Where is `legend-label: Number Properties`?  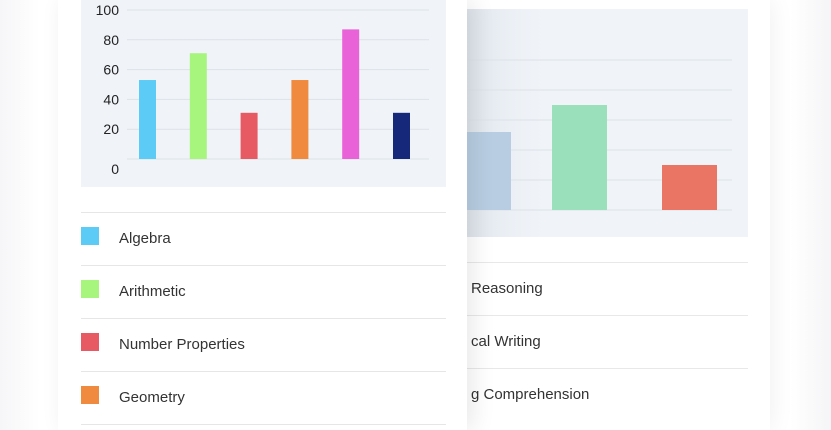 legend-label: Number Properties is located at coordinates (182, 344).